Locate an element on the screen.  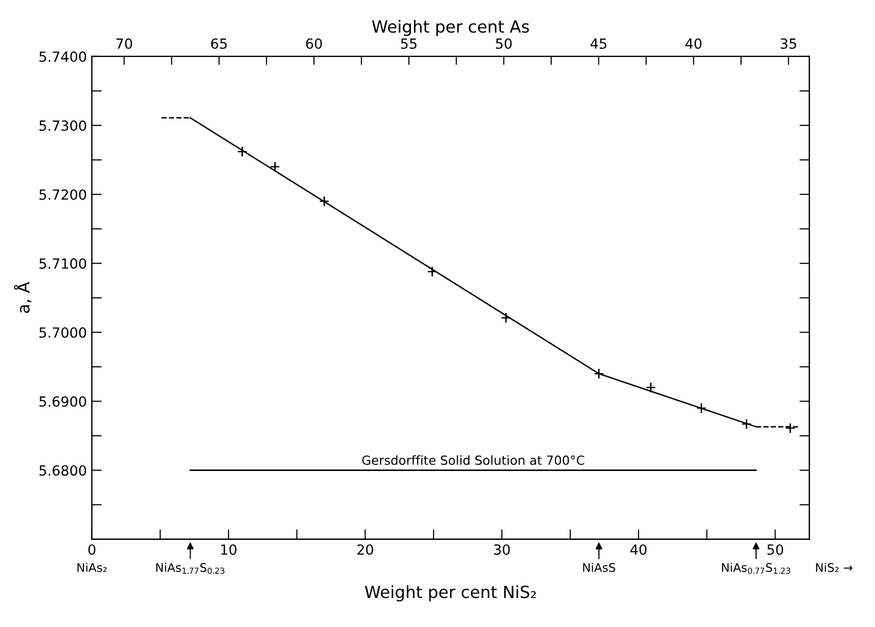
x-tick-label: 40 is located at coordinates (638, 549).